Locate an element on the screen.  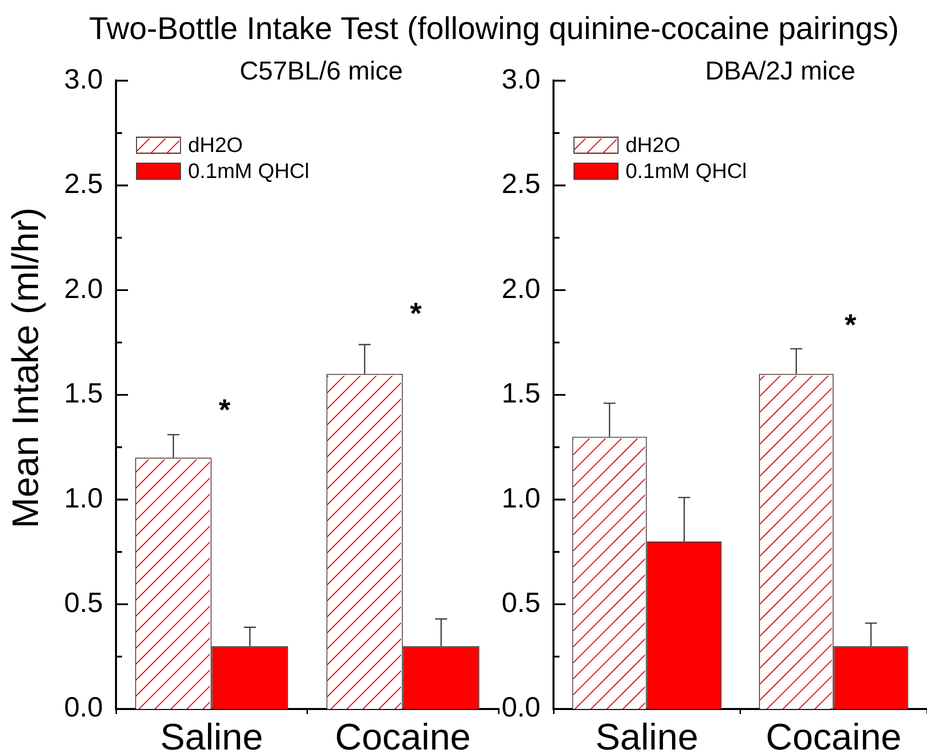
chart-subtitle: DBA/2J mice is located at coordinates (780, 71).